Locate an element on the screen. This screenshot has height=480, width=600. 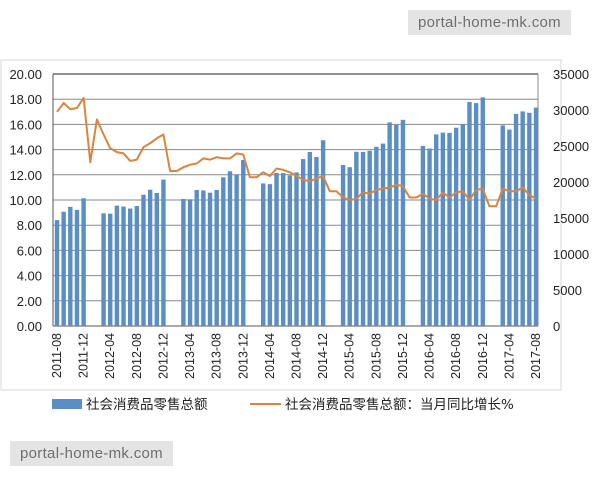
left-axis-tick: 12.00 is located at coordinates (25, 175).